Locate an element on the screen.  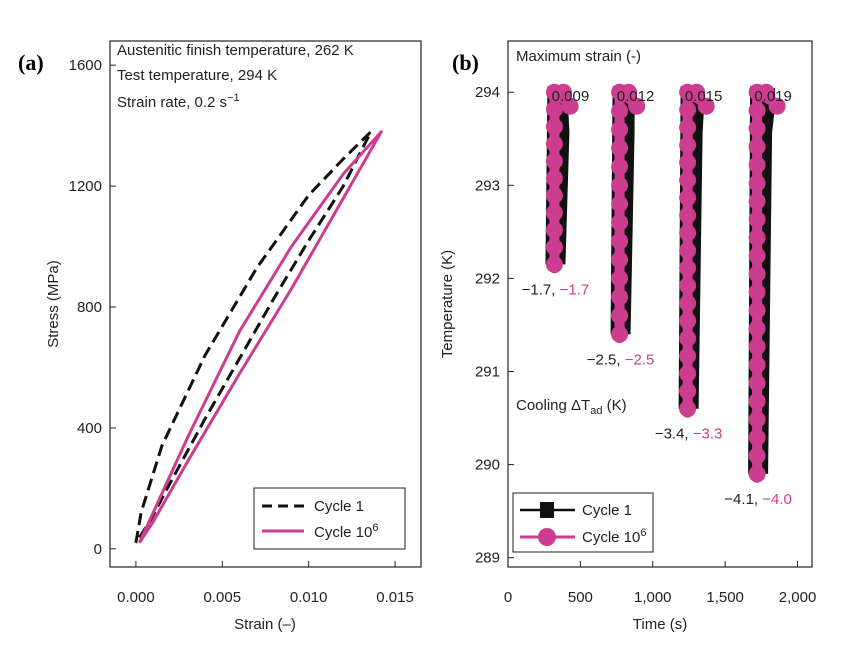
panel-b-xtick-label: 1,000 is located at coordinates (653, 597).